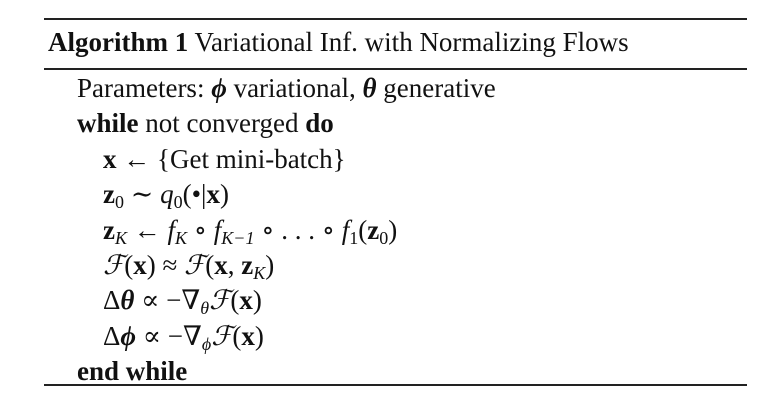 This screenshot has height=406, width=777. I want to click on algorithm-line: ℱ(x) ≈ ℱ(x, zK), so click(188, 265).